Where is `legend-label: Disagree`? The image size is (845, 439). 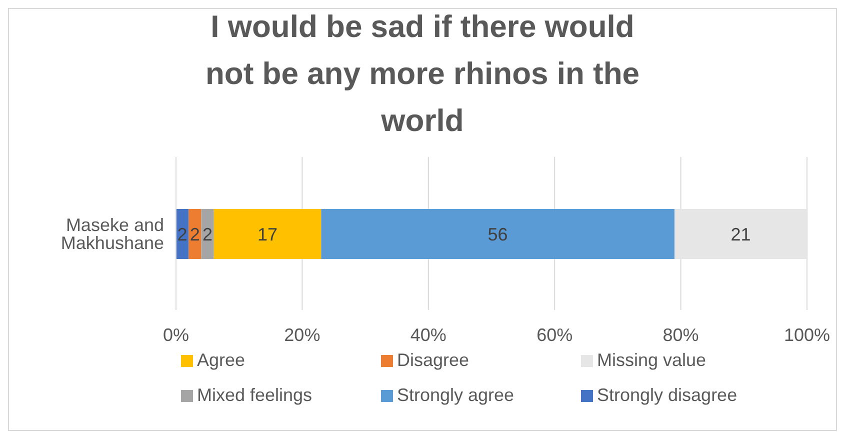
legend-label: Disagree is located at coordinates (433, 360).